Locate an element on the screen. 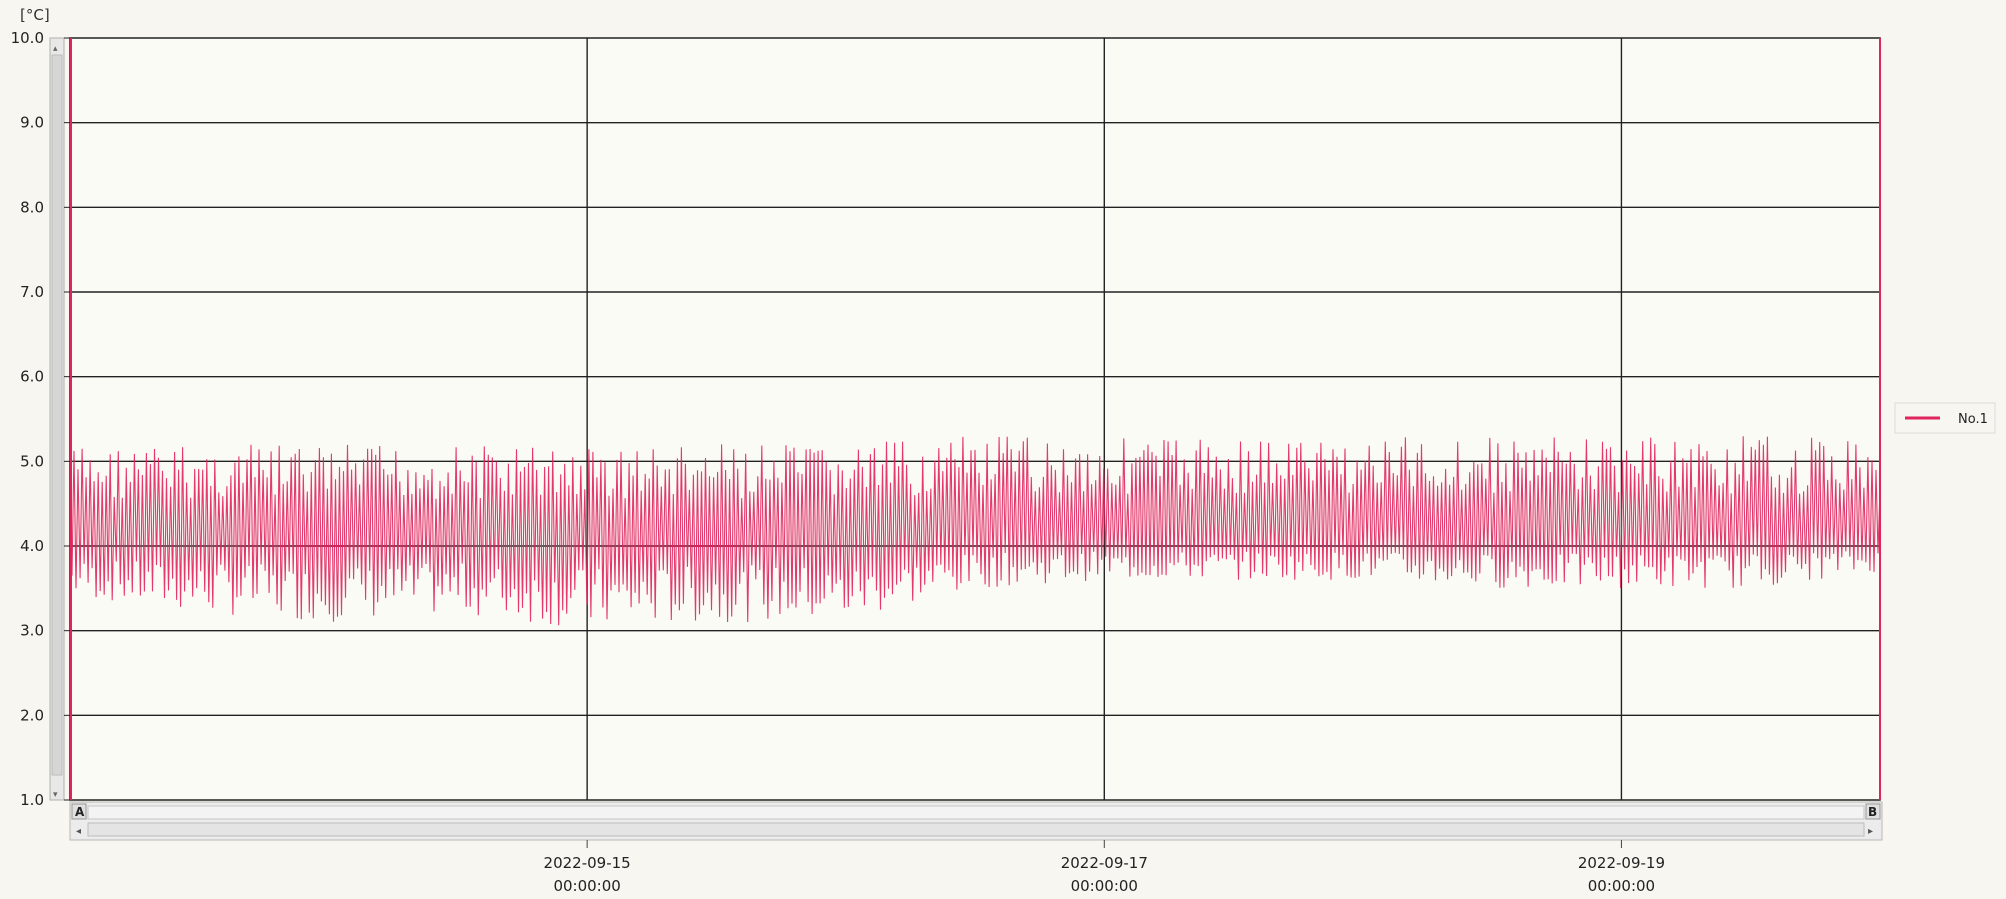  y-axis-ticks: 1.0 2.0 3.0 4.0 5.0 6.0 7.0 8.0 9.0 10.0 is located at coordinates (40, 419).